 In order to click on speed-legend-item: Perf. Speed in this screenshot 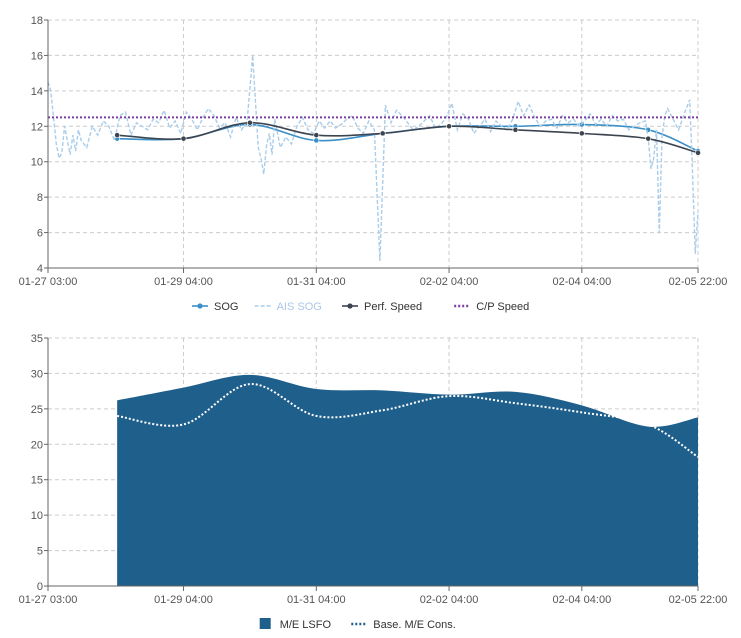, I will do `click(382, 307)`.